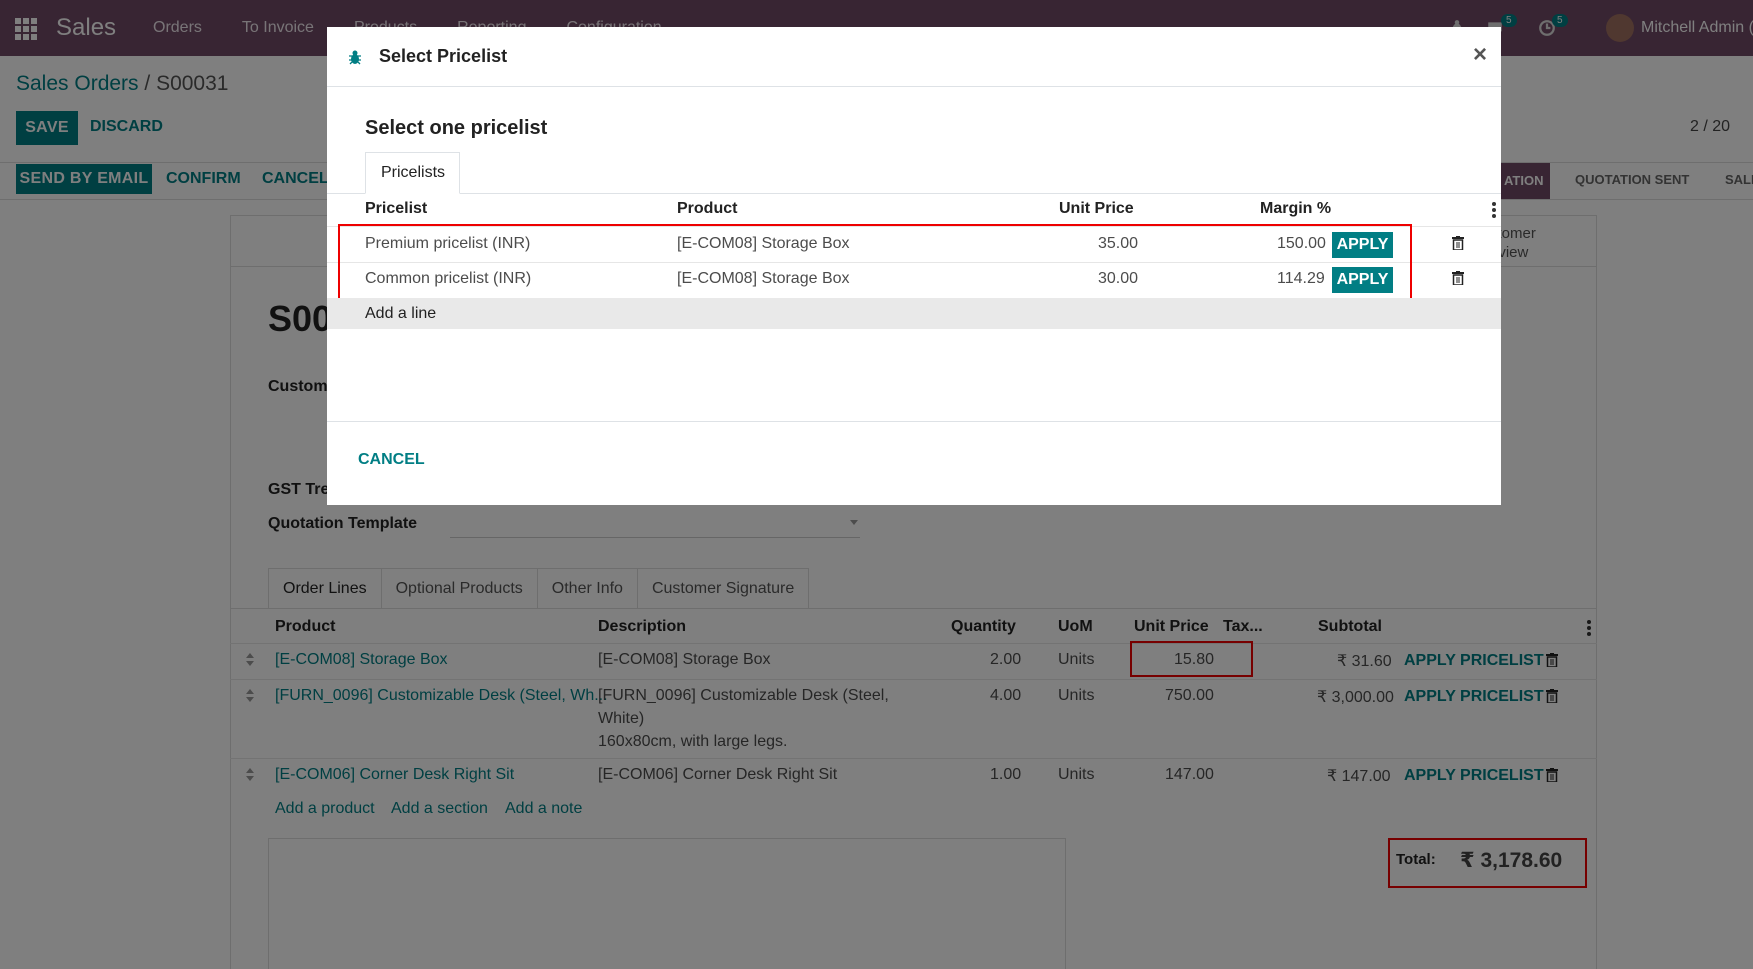 The height and width of the screenshot is (969, 1753). I want to click on pricelist-rows-highlight, so click(875, 262).